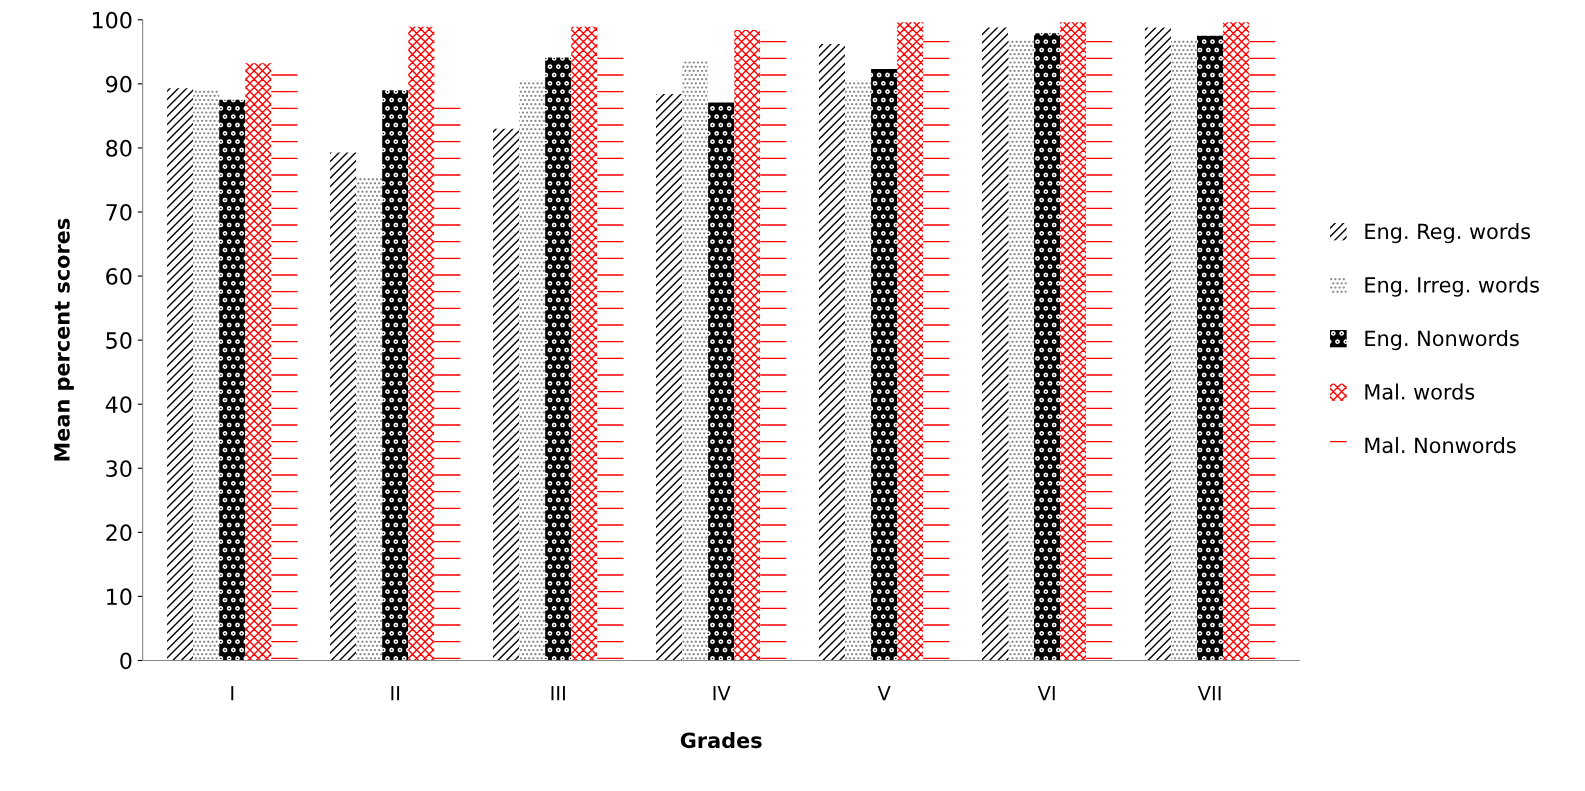 The width and height of the screenshot is (1585, 791). I want to click on x-tick-label: VI, so click(1046, 693).